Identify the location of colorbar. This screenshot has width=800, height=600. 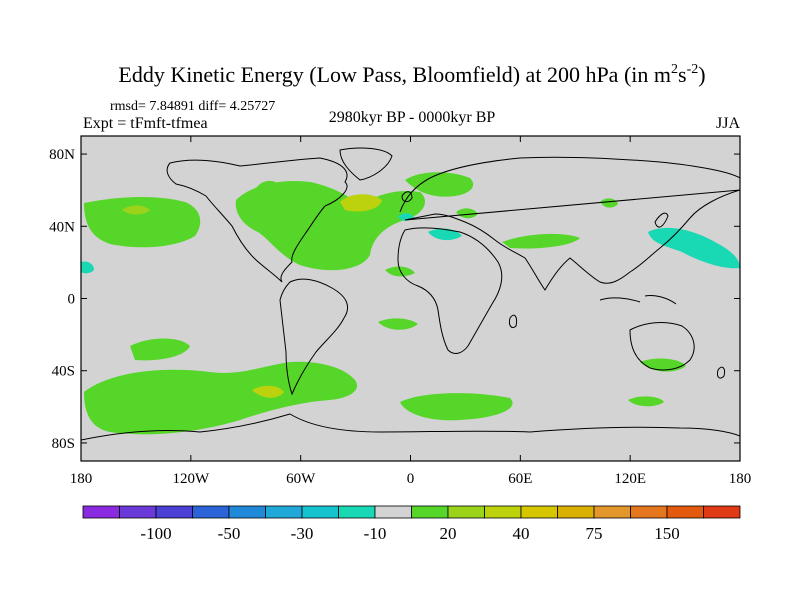
(411, 512).